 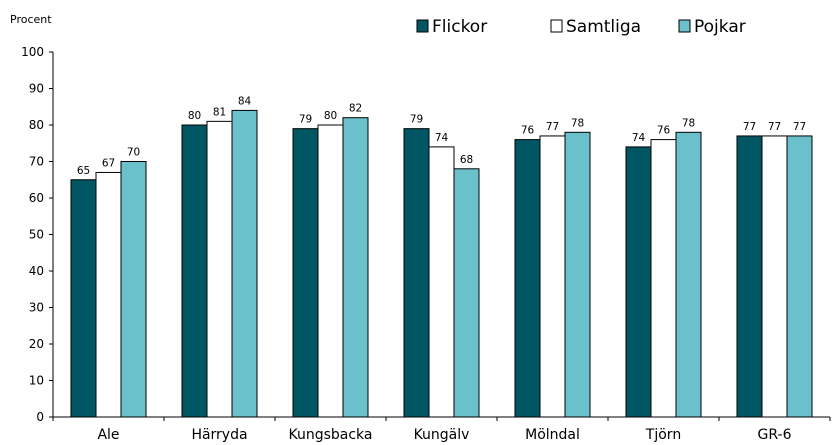 I want to click on y-tick-label: 20, so click(x=36, y=344).